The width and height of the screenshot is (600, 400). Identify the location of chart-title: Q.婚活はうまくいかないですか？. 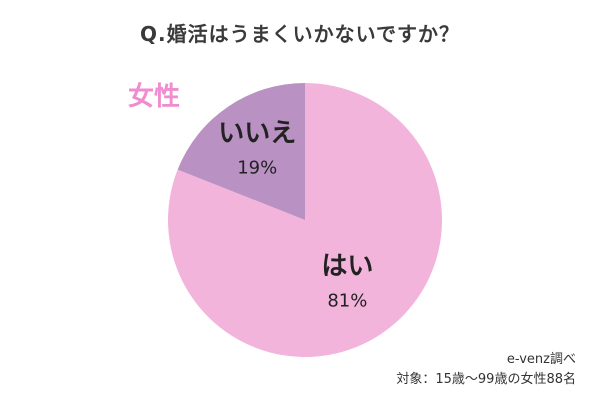
(300, 34).